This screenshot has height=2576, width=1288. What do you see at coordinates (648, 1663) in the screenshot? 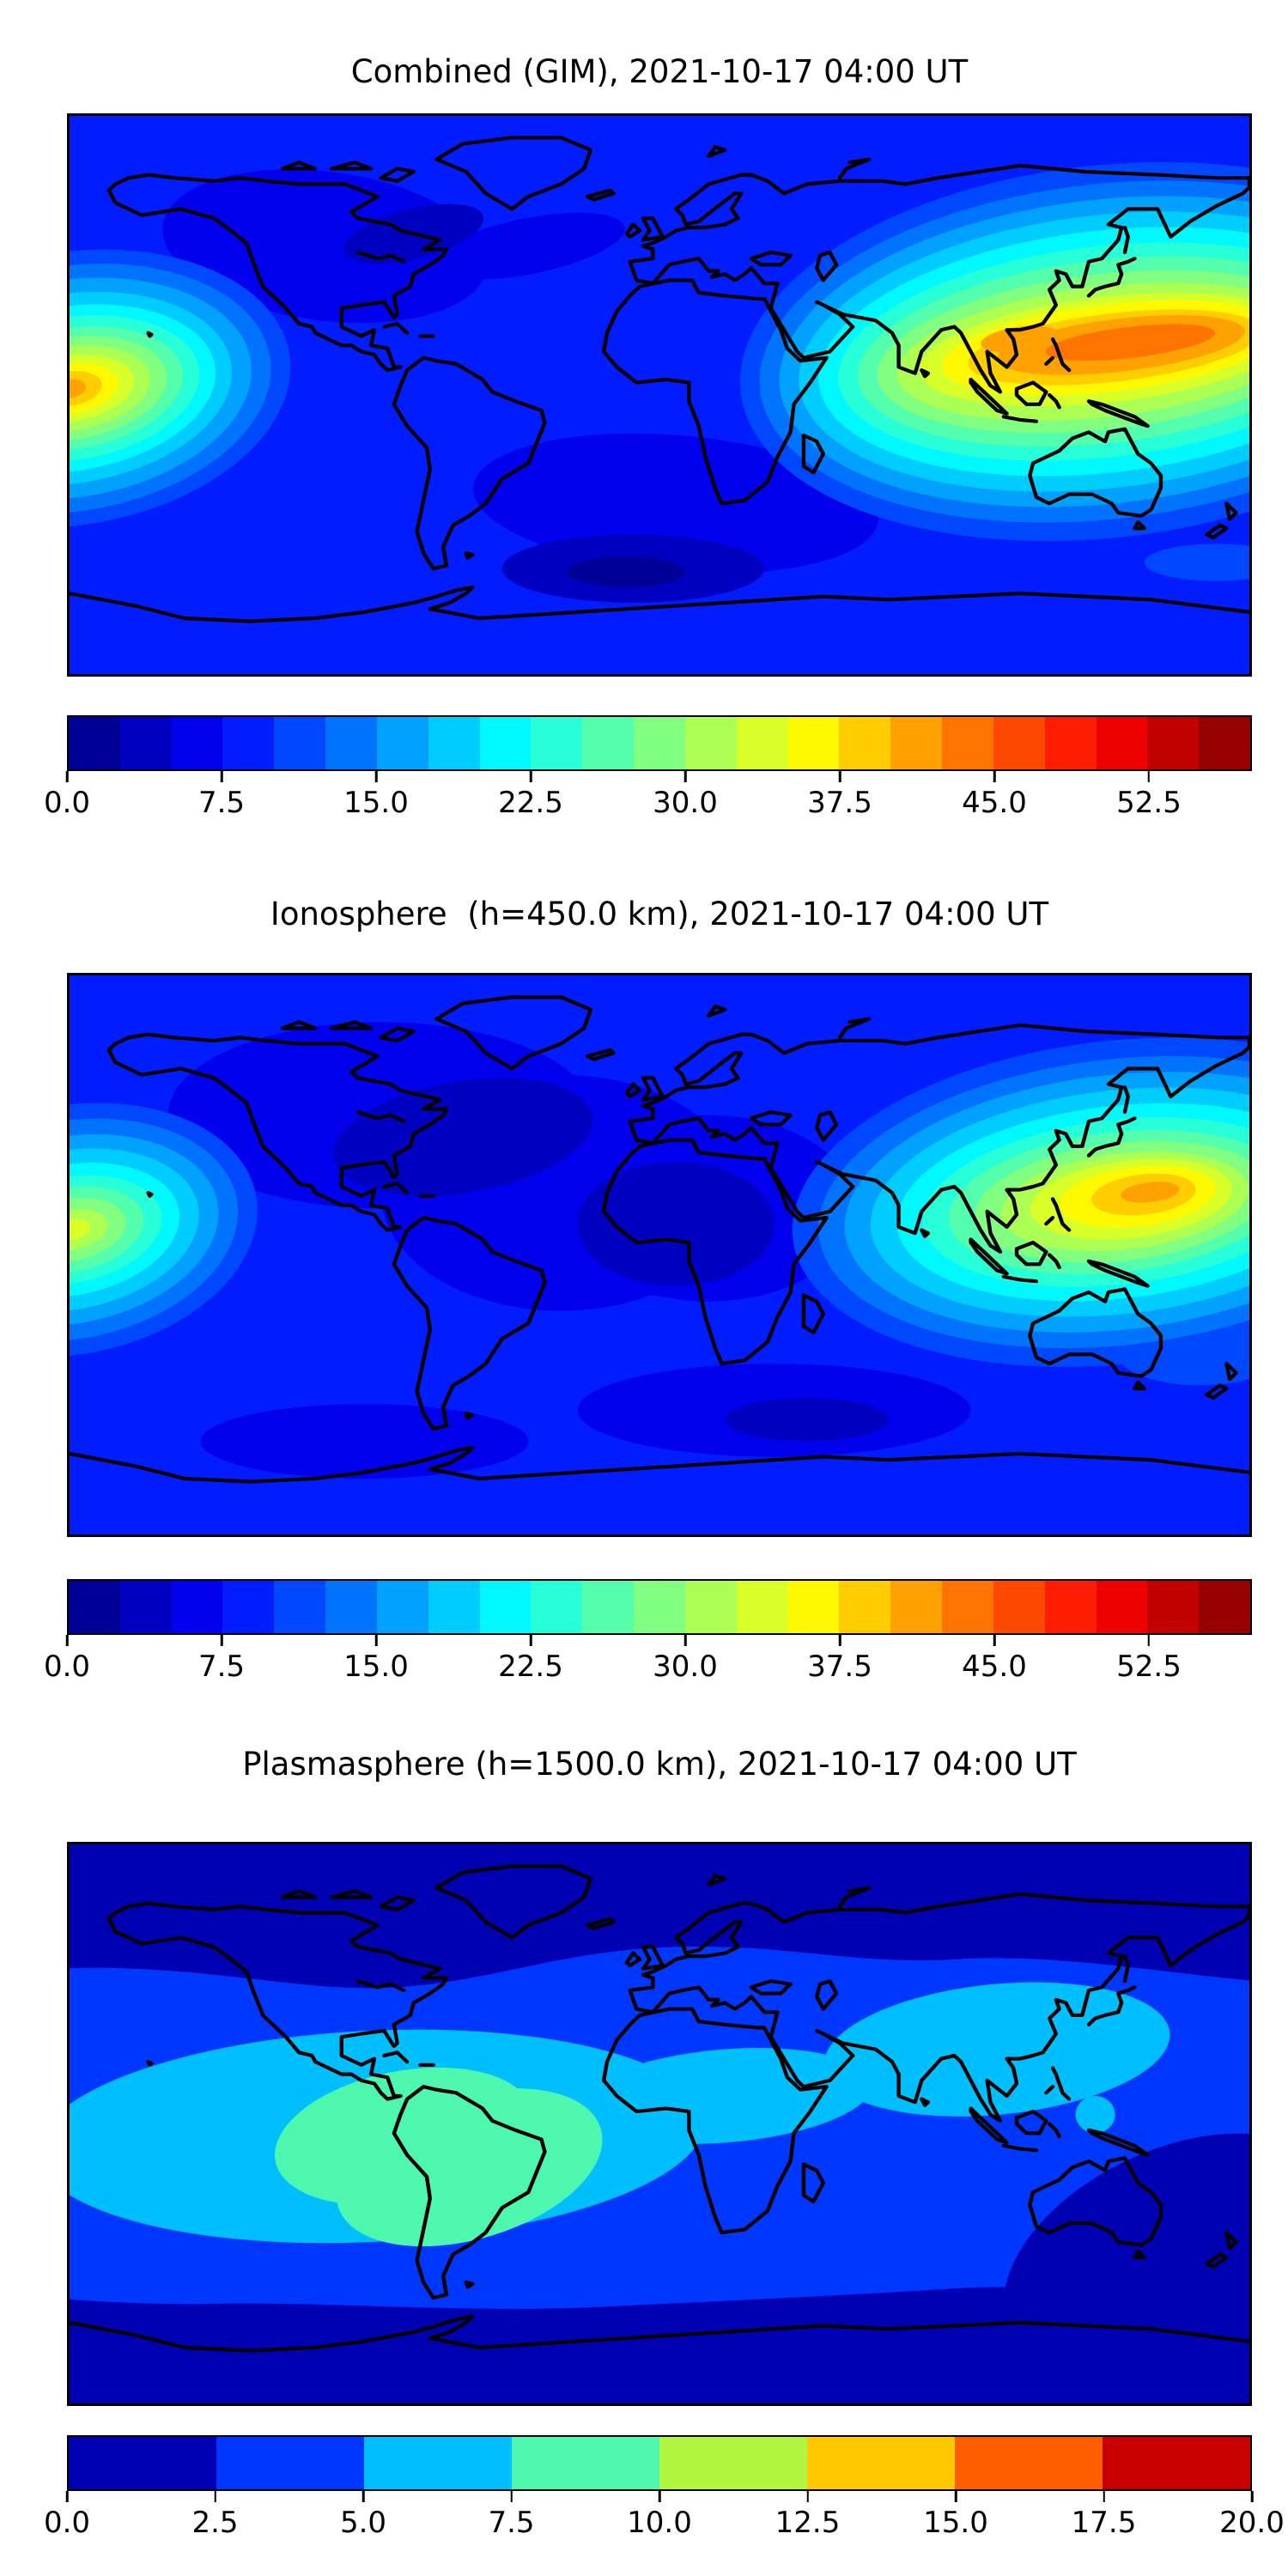
I see `colorbar-ionosphere-ticks: 0.0 7.5 15.0 22.5 30.0 37.5 45.0 52.5` at bounding box center [648, 1663].